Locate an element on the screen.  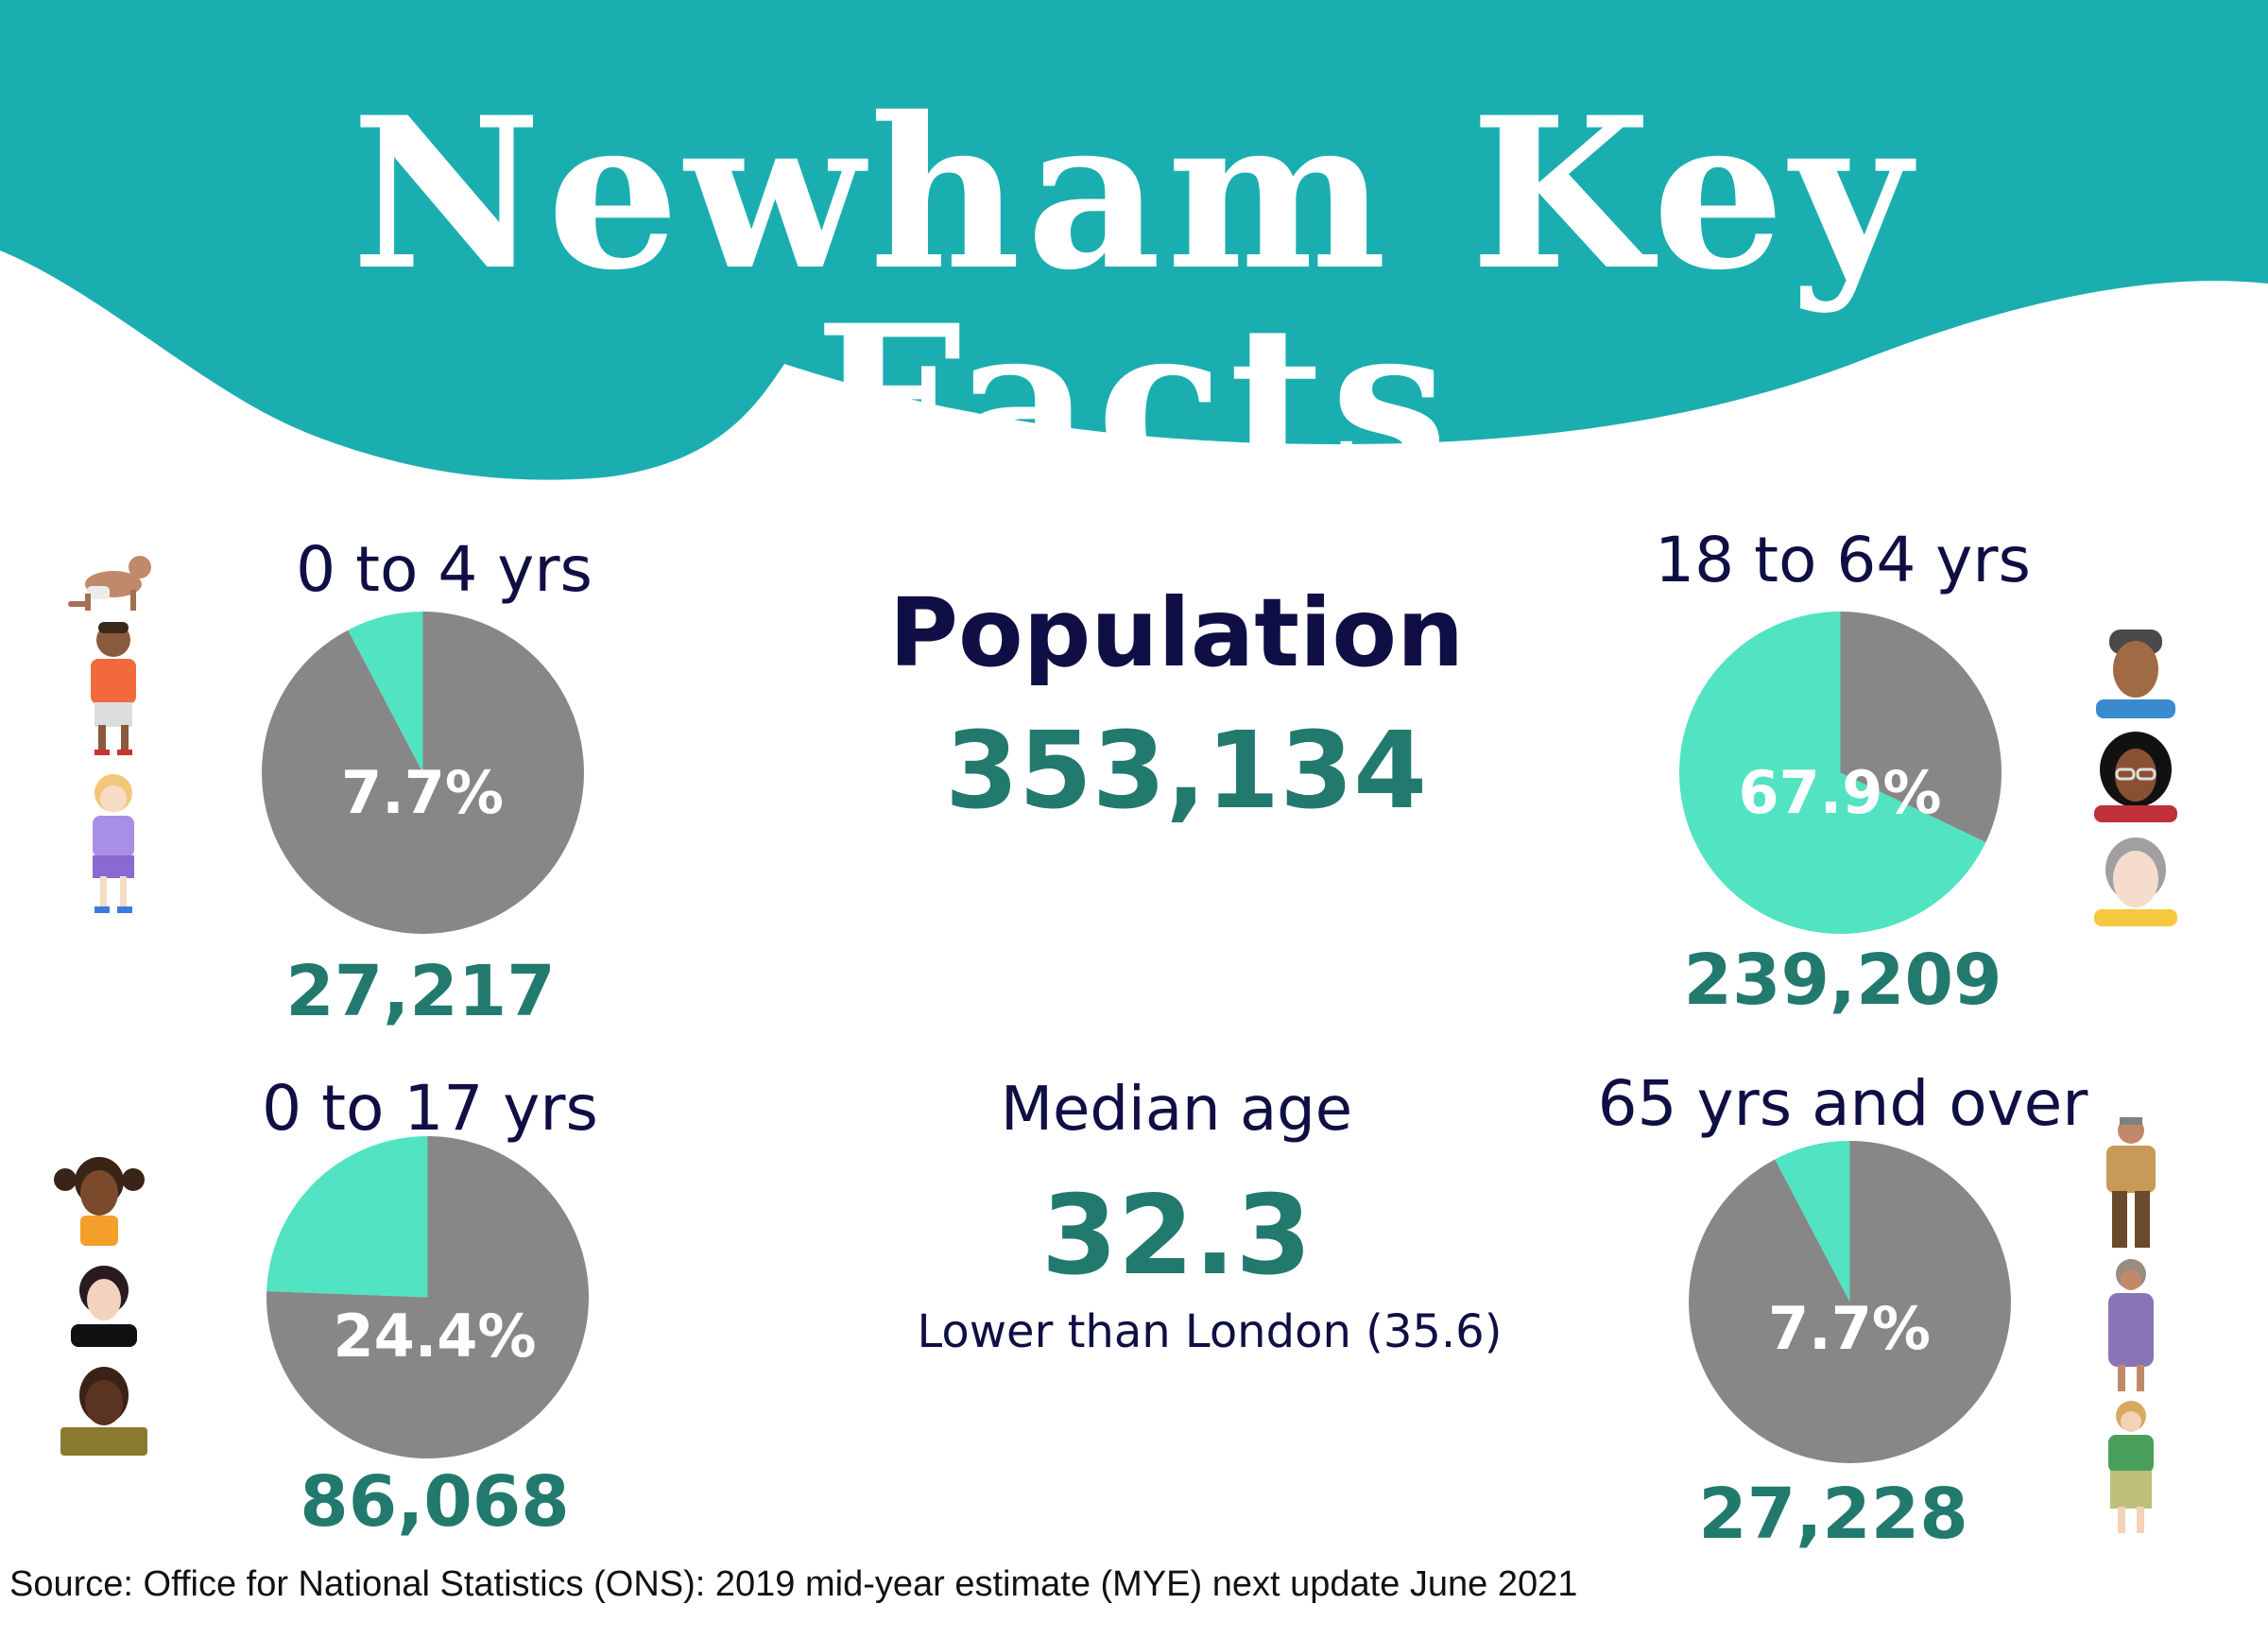
girl-pigtails-avatar-icon is located at coordinates (99, 1202).